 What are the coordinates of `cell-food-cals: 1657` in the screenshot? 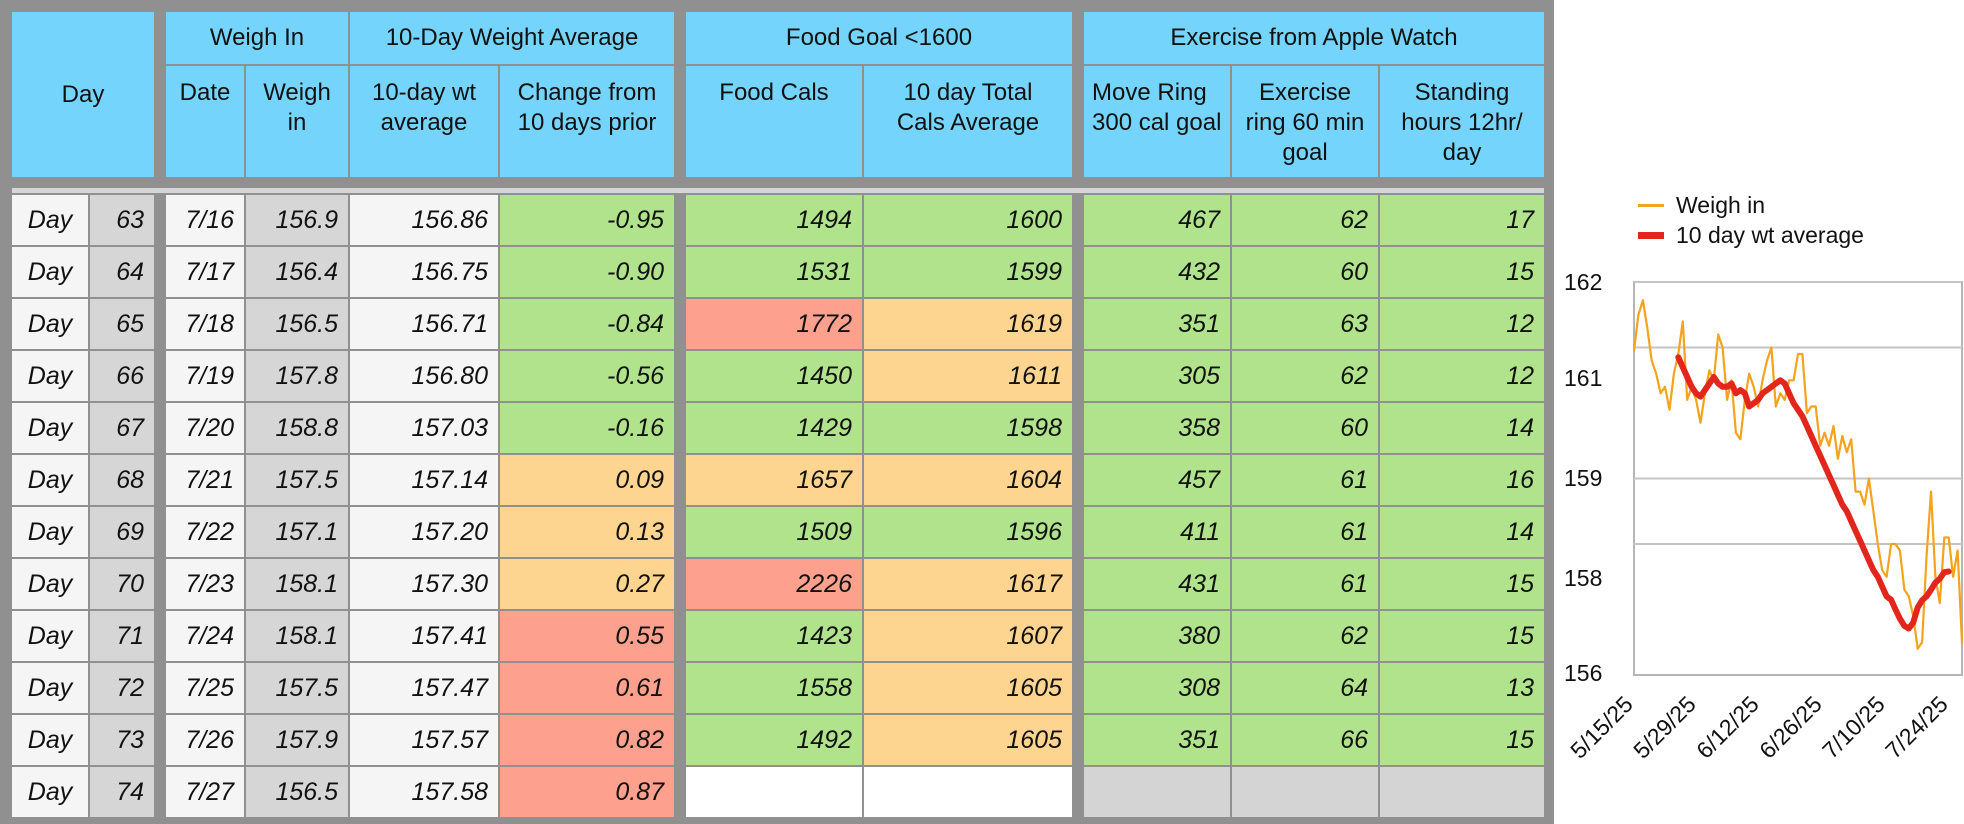 It's located at (774, 480).